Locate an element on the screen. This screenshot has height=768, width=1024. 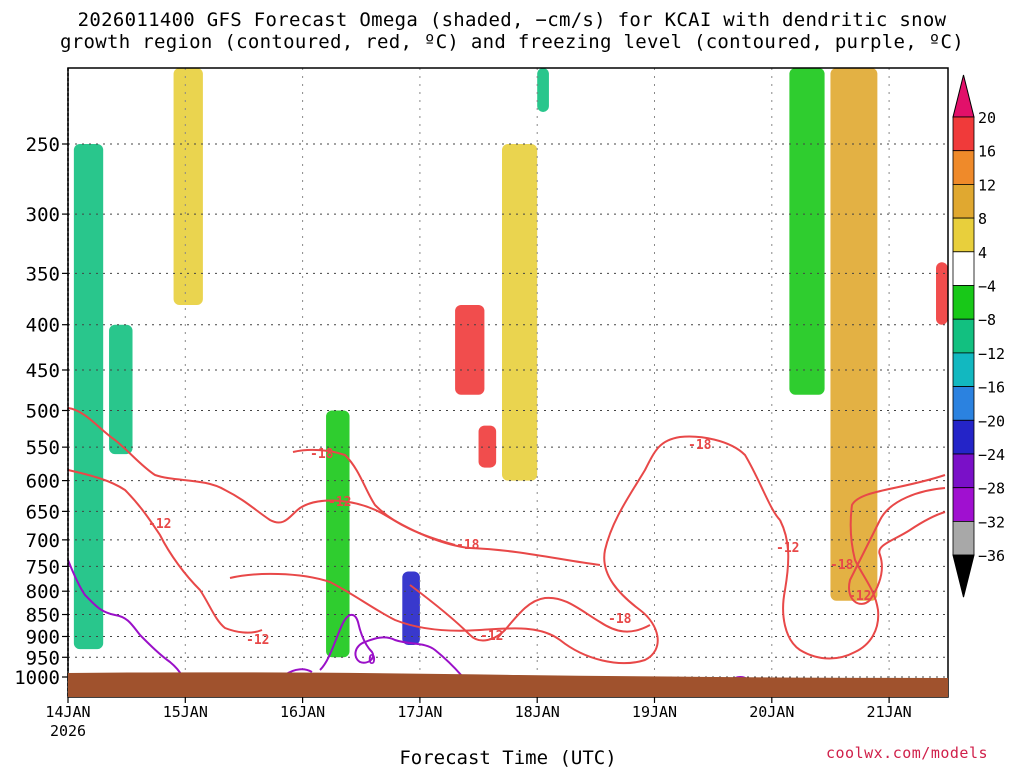
y-tick-label: 450 is located at coordinates (43, 371).